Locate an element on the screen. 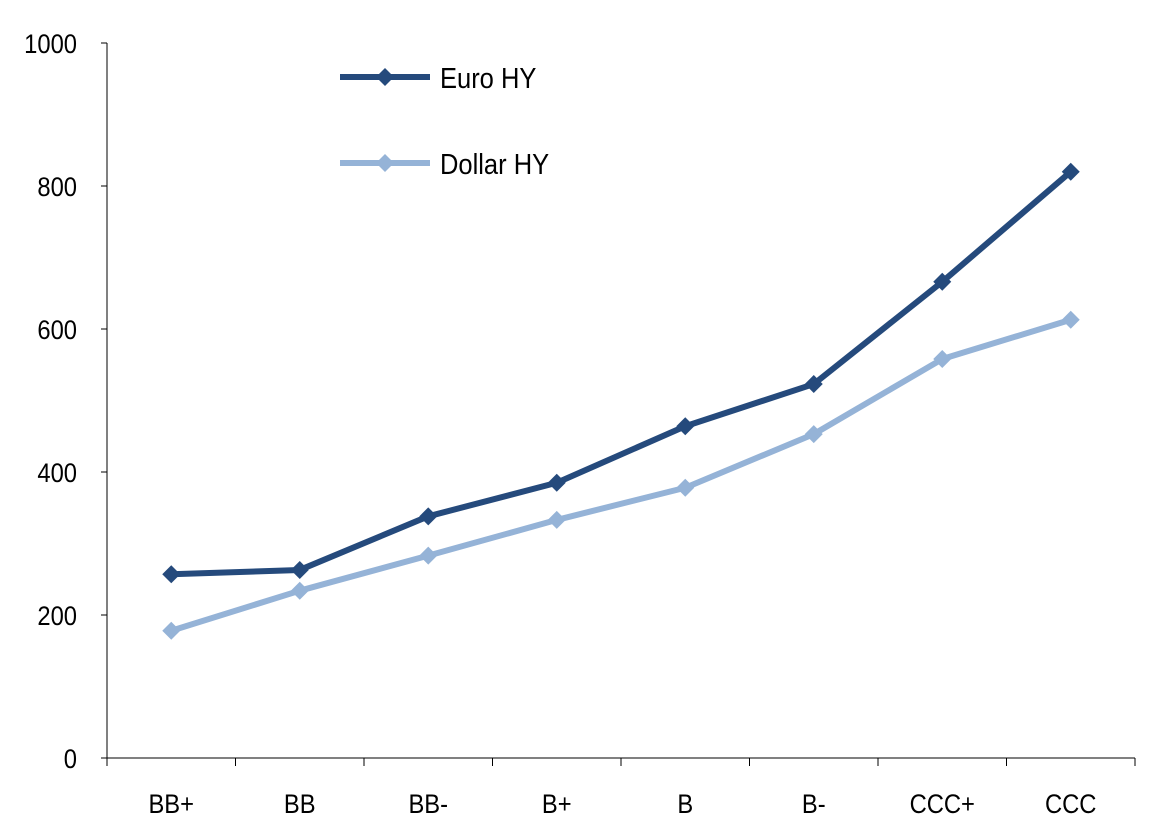  y-tick-label: 800 is located at coordinates (57, 188).